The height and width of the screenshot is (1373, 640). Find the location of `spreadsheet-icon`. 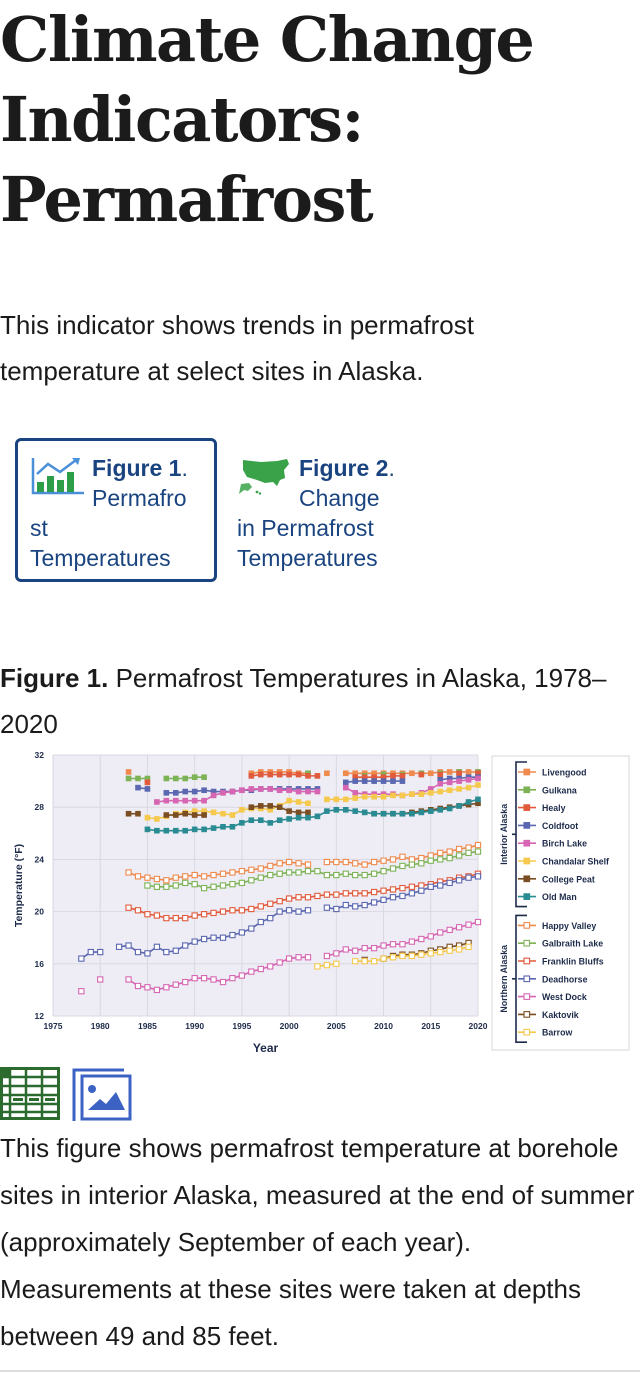

spreadsheet-icon is located at coordinates (30, 1095).